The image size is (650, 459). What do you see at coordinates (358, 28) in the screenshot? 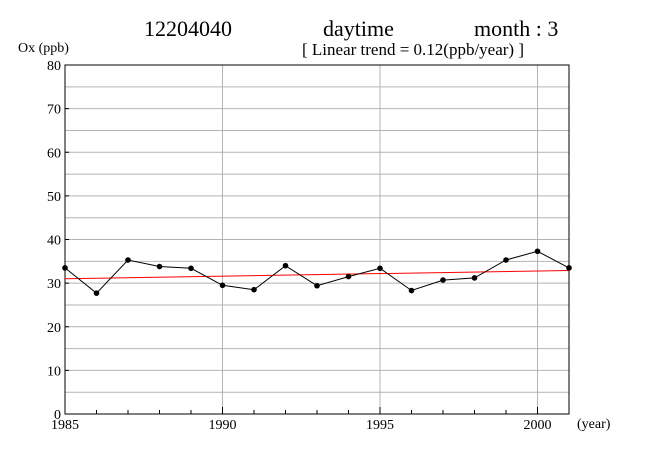
I see `period-label: daytime` at bounding box center [358, 28].